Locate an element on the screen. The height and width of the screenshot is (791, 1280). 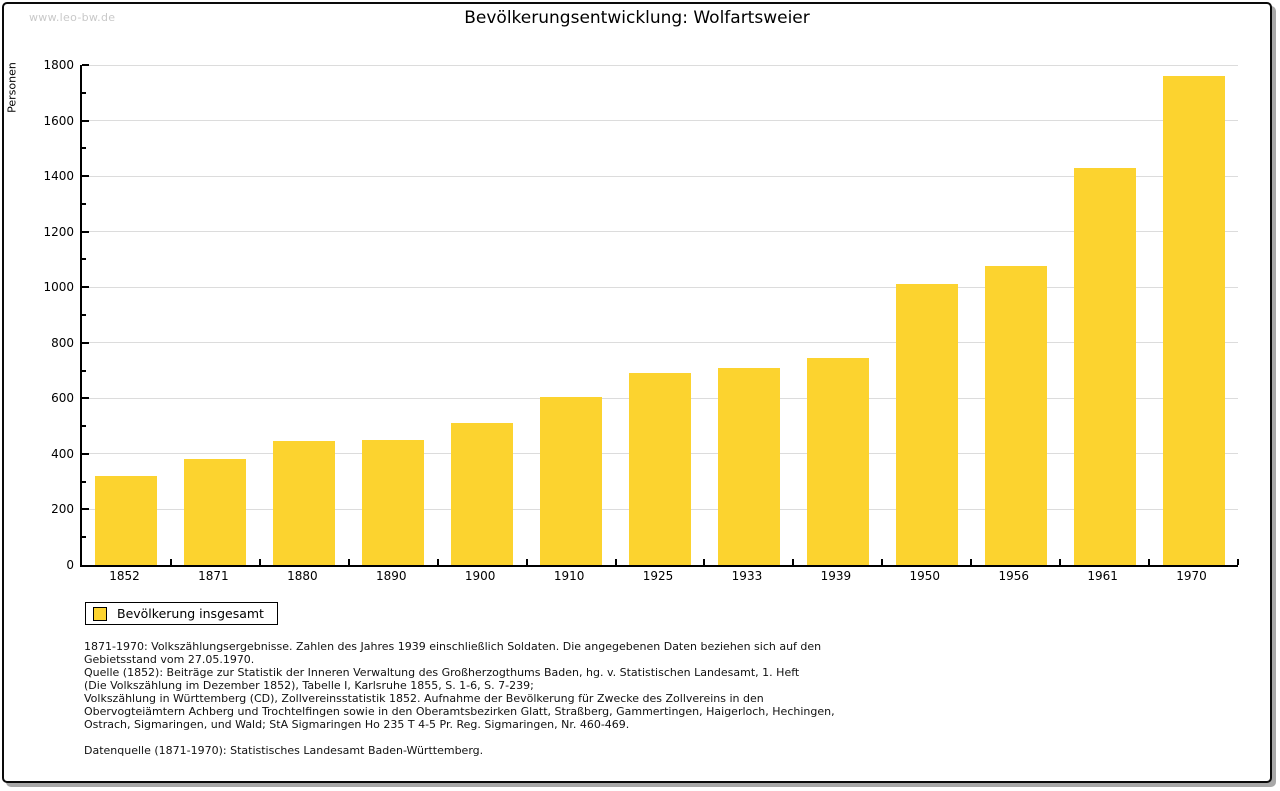
legend-label: Bevölkerung insgesamt is located at coordinates (190, 613).